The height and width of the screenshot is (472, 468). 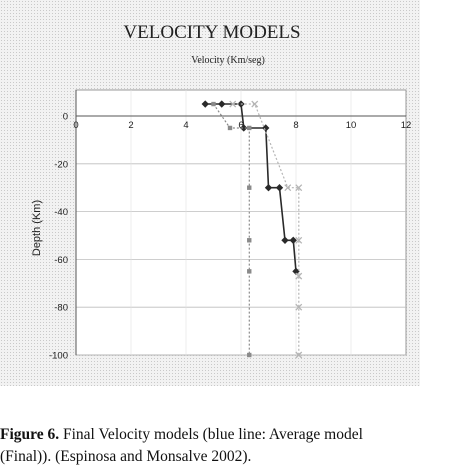 I want to click on x-tick-label-0: 0, so click(x=75, y=125).